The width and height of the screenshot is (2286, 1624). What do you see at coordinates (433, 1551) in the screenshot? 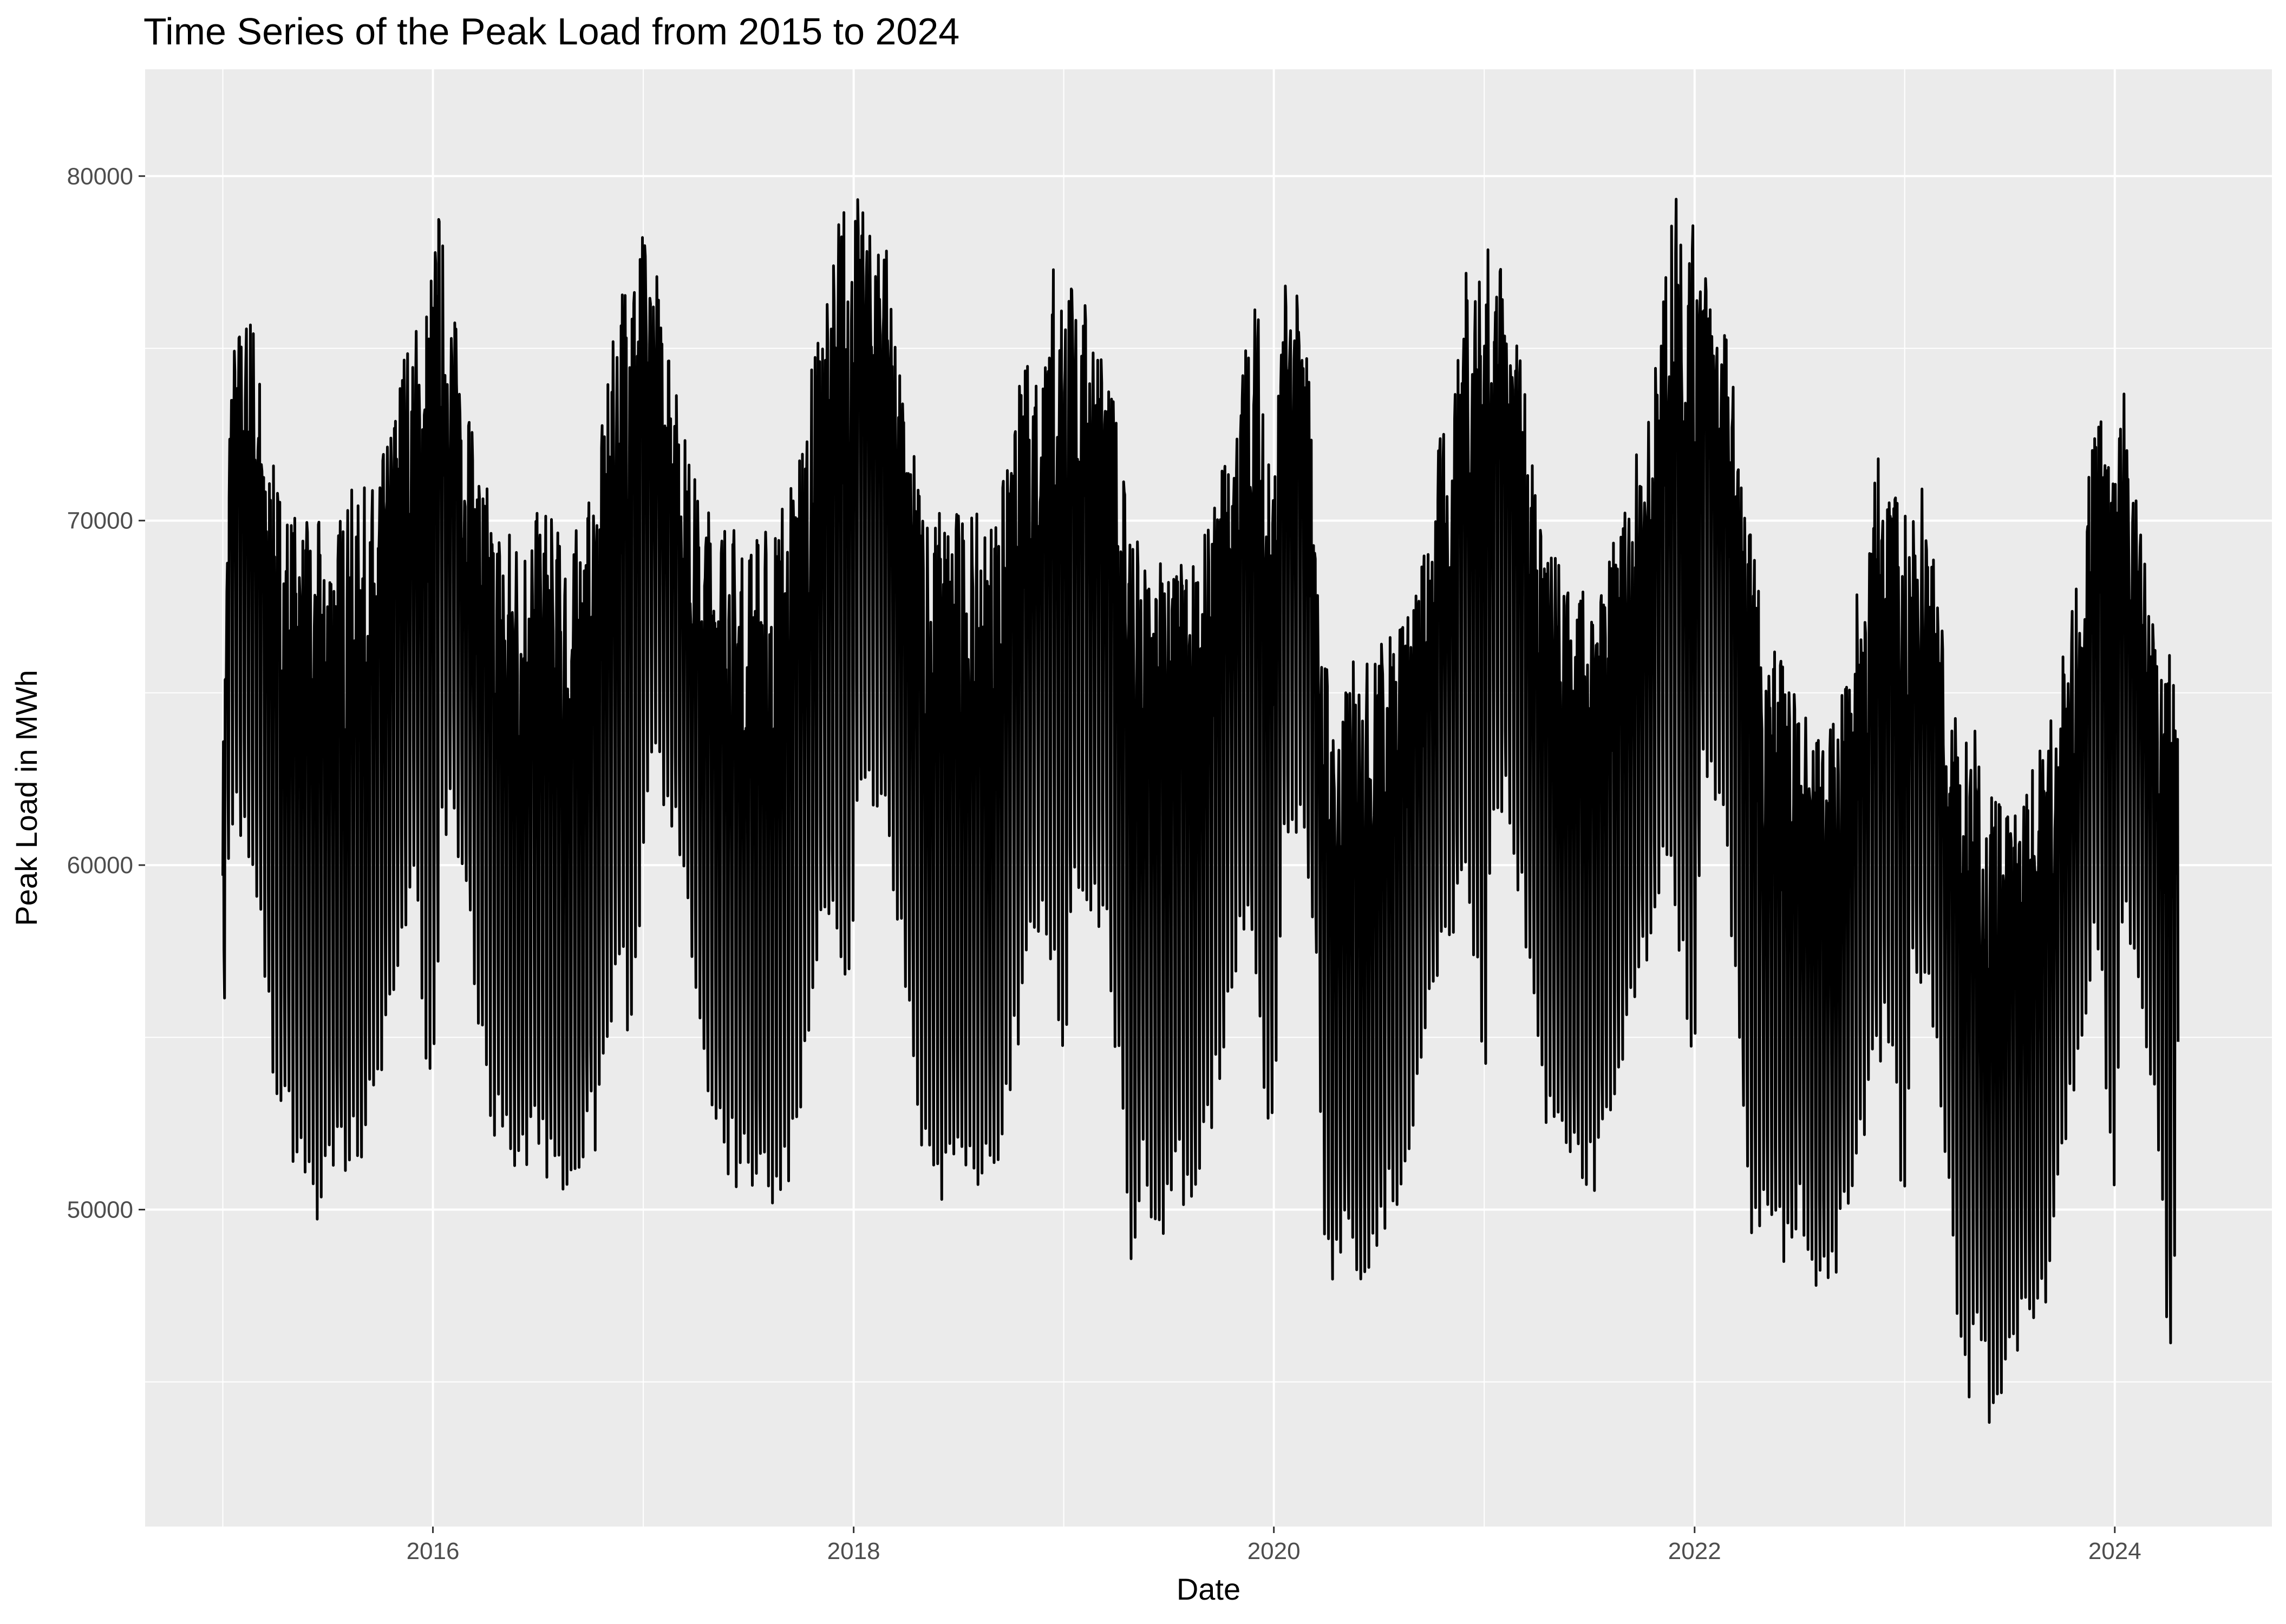
I see `x-tick-label: 2016` at bounding box center [433, 1551].